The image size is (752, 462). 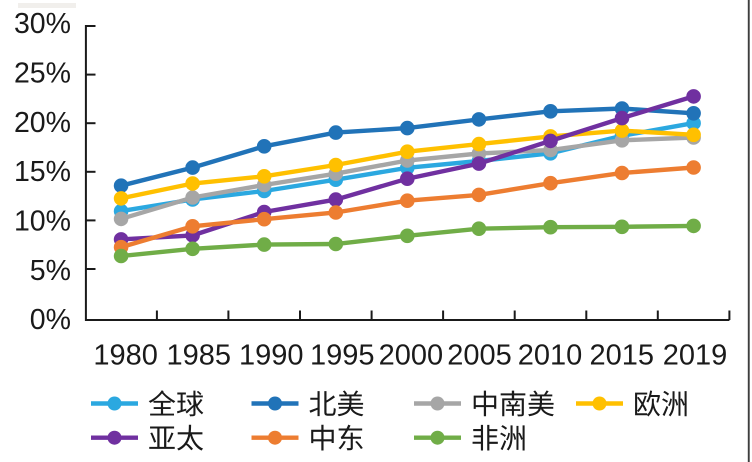 I want to click on svg-text: 10%, so click(x=42, y=222).